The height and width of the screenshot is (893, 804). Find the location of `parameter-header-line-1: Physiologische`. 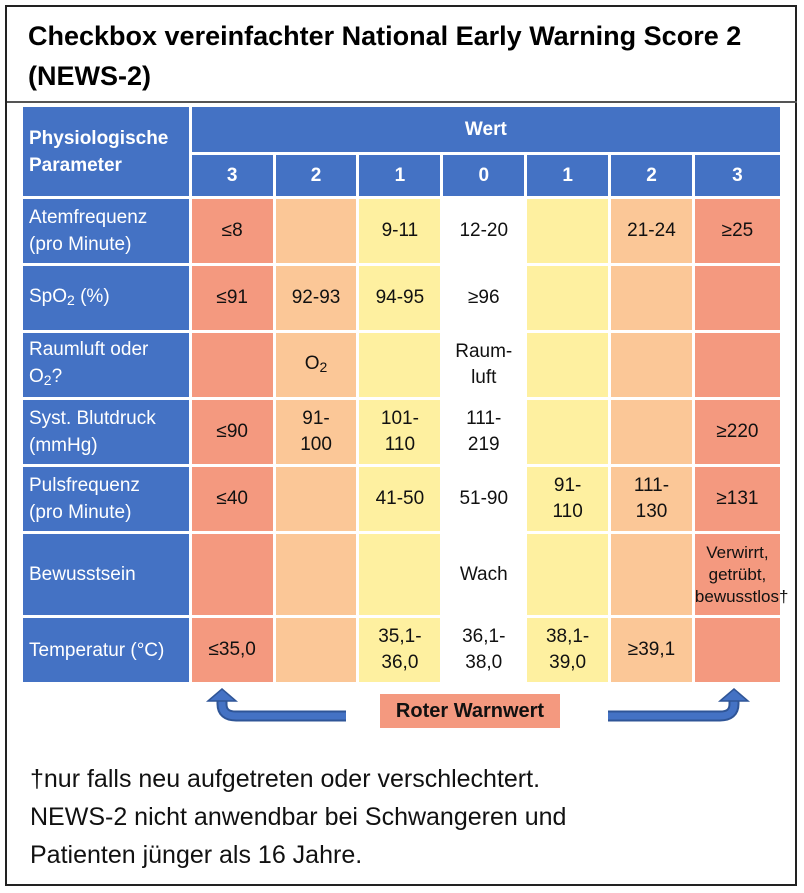

parameter-header-line-1: Physiologische is located at coordinates (99, 138).